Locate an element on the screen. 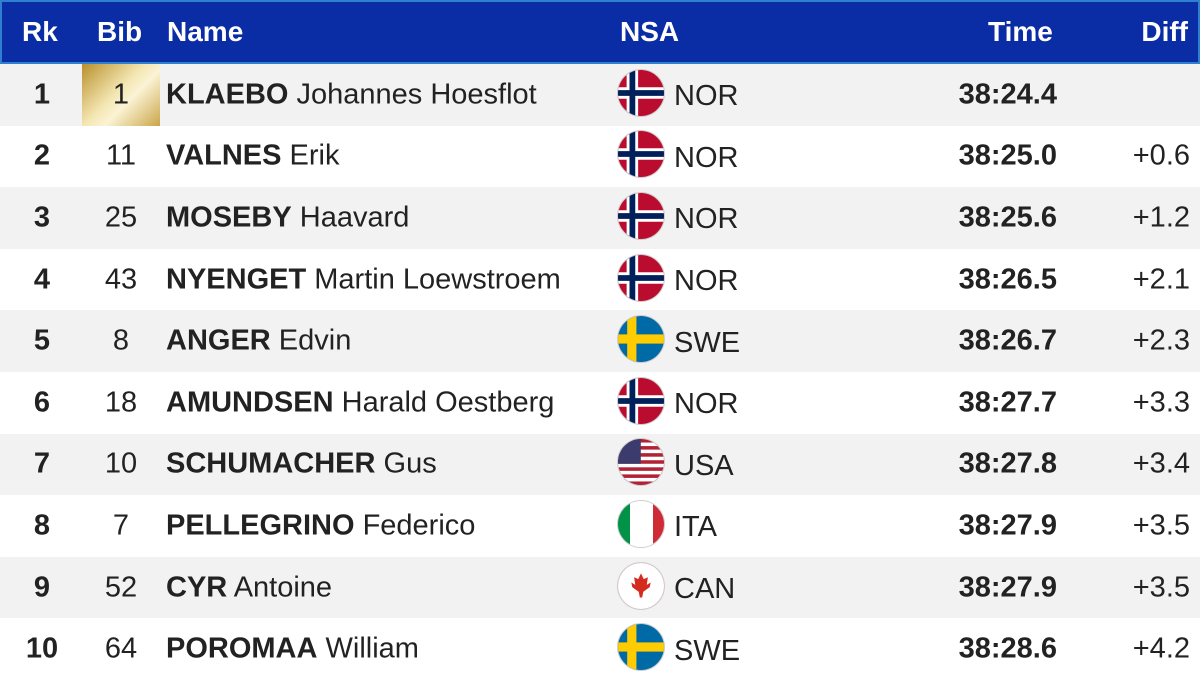  time-cell: 38:28.6 is located at coordinates (1007, 648).